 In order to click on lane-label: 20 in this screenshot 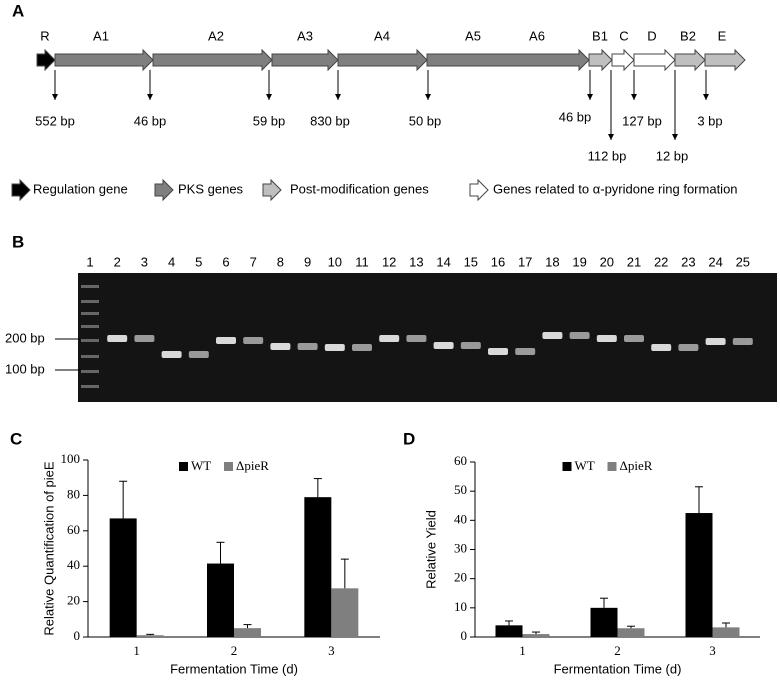, I will do `click(607, 261)`.